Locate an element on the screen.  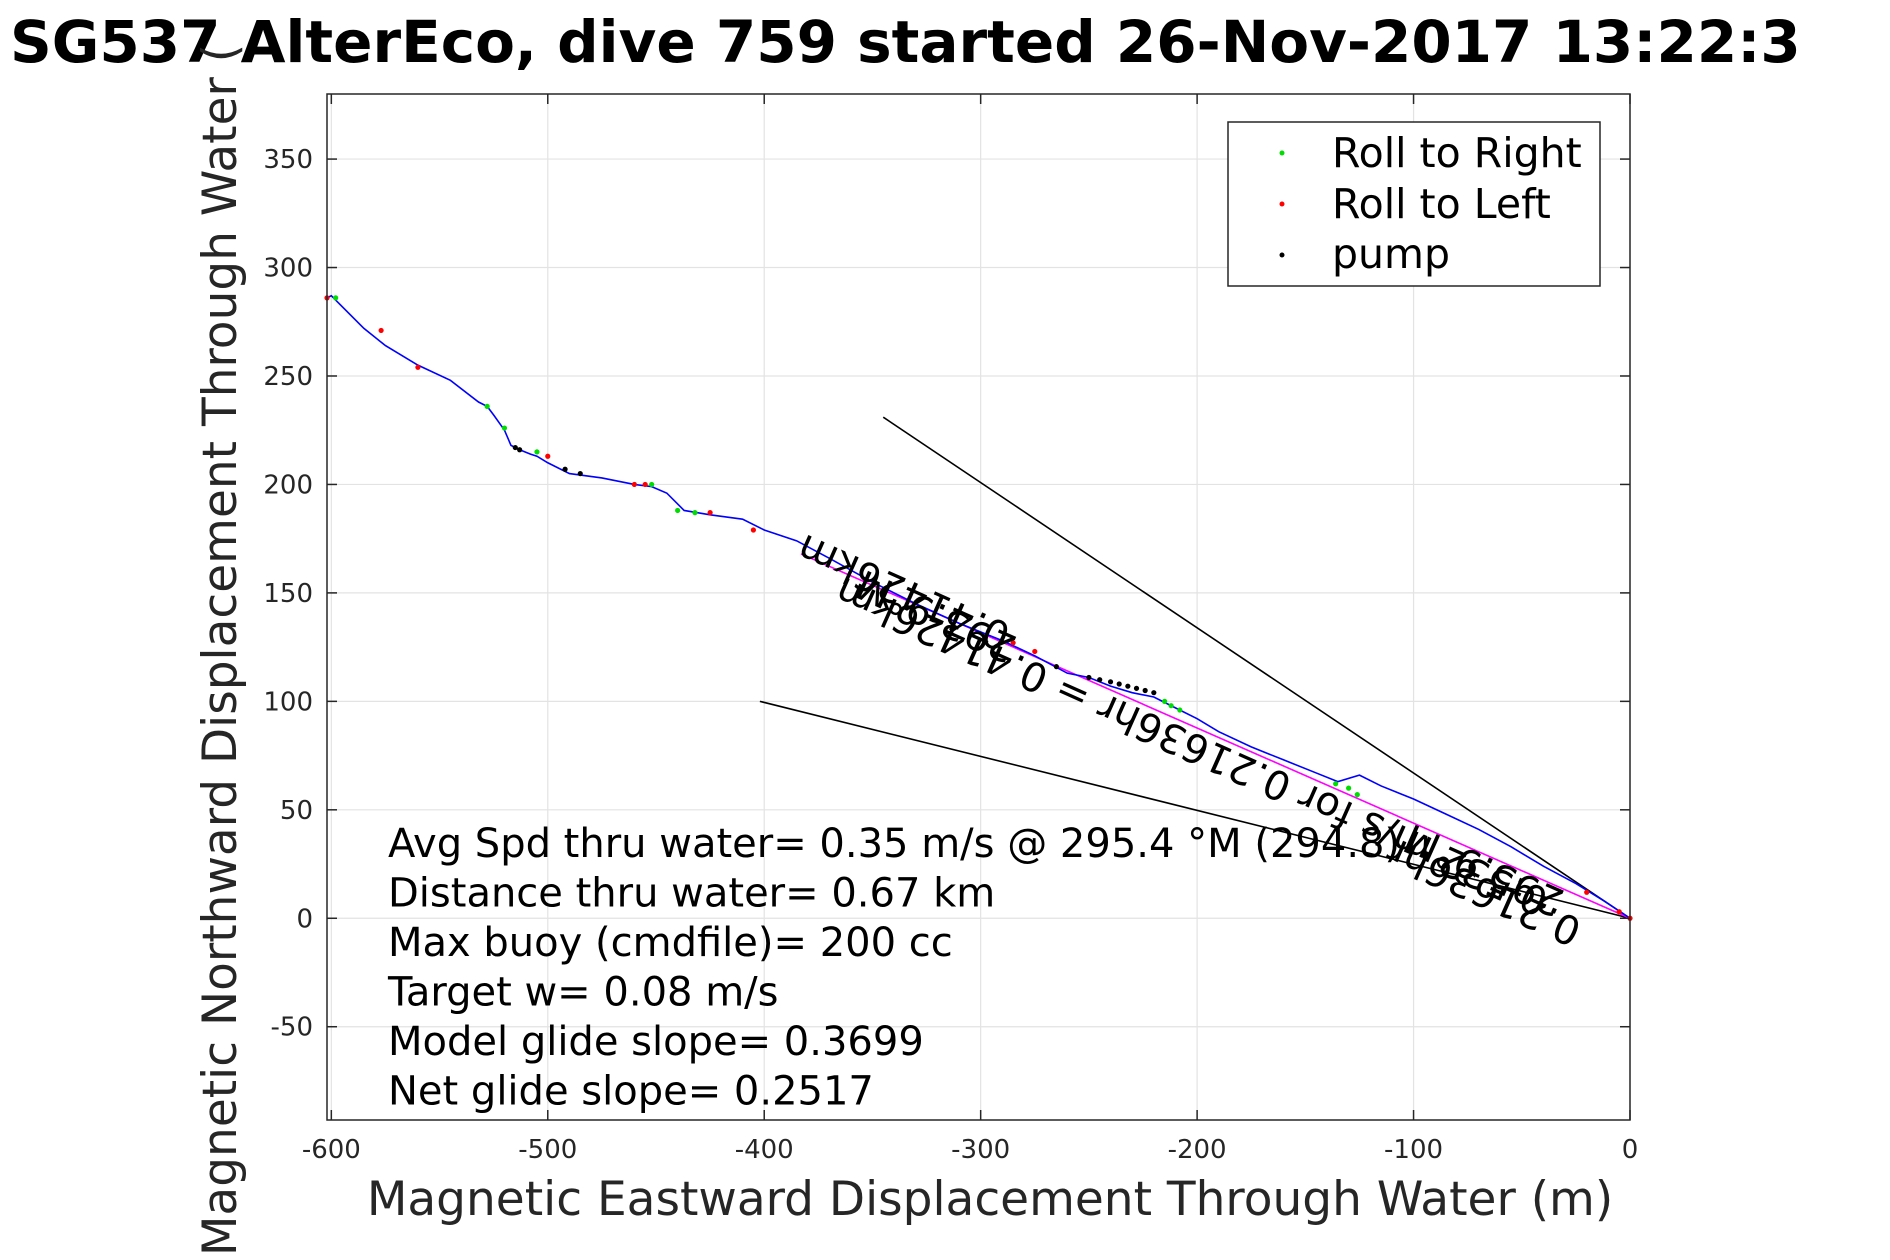
y-tick-label: 350 is located at coordinates (288, 160).